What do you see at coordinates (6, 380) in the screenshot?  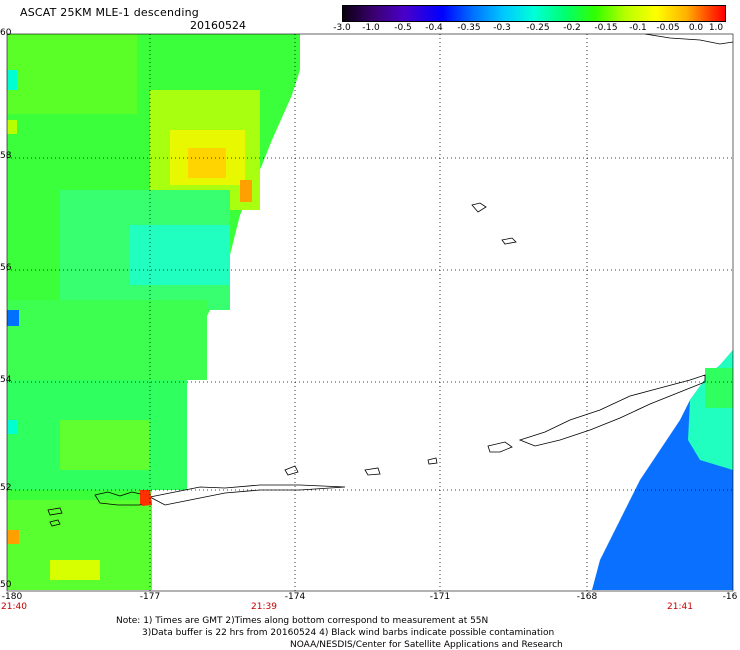 I see `lat-label: 54` at bounding box center [6, 380].